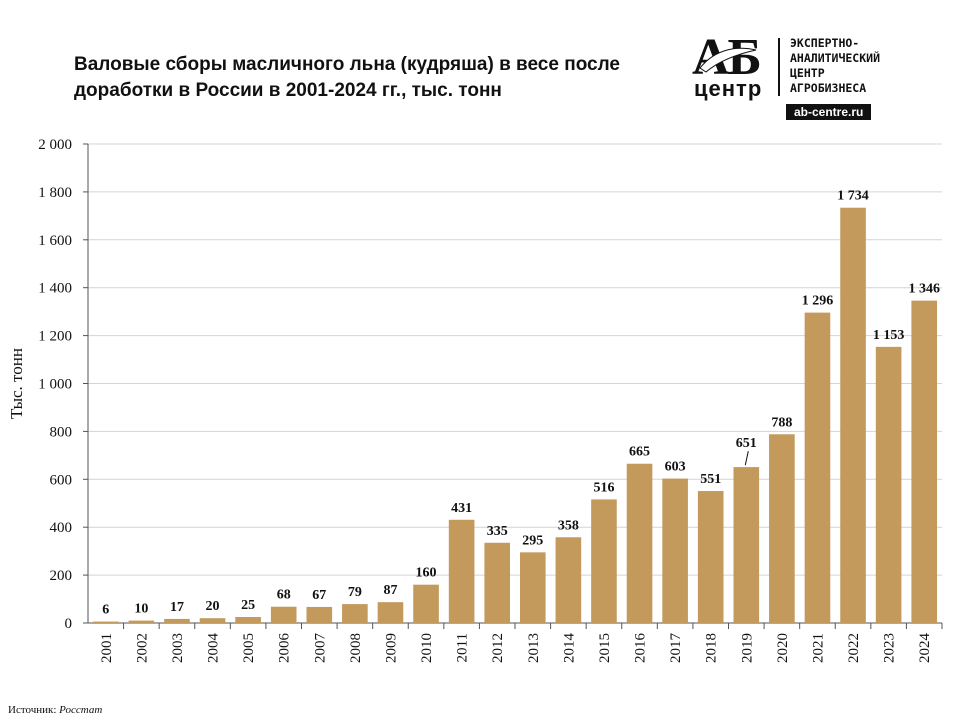 This screenshot has width=960, height=720. I want to click on y-tick-label: 800, so click(61, 432).